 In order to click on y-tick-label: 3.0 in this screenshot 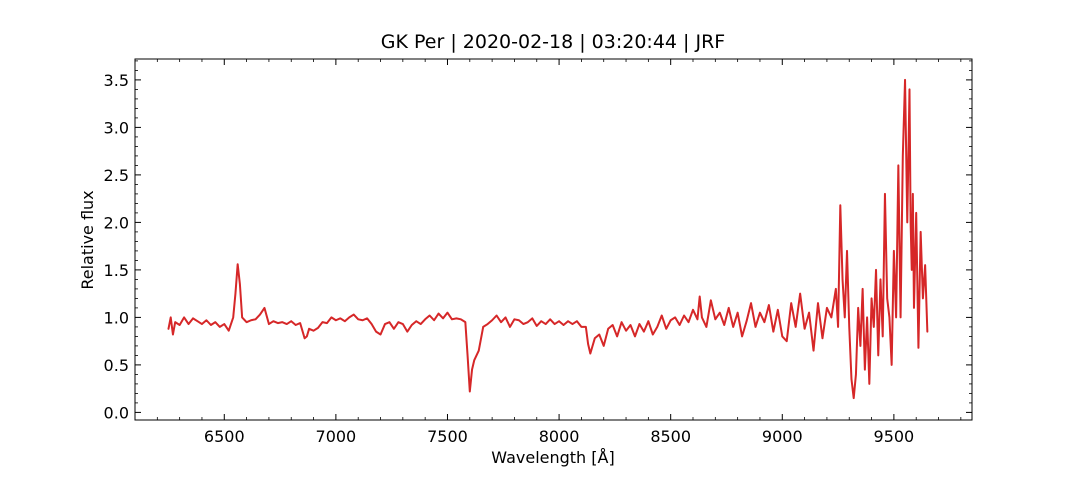, I will do `click(116, 127)`.